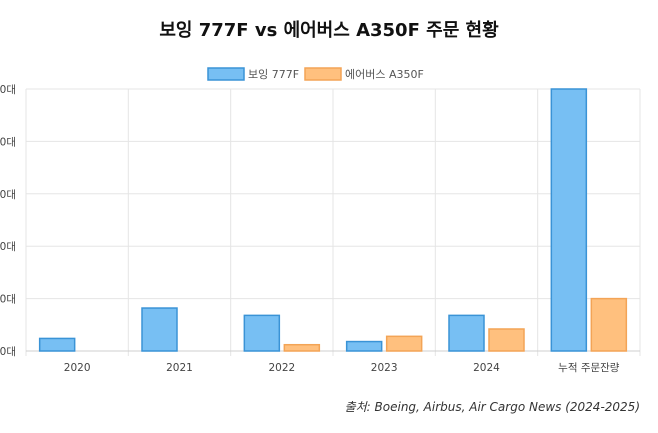 The height and width of the screenshot is (433, 658). What do you see at coordinates (329, 30) in the screenshot?
I see `chart-title: 보잉 777F vs 에어버스 A350F 주문 현황` at bounding box center [329, 30].